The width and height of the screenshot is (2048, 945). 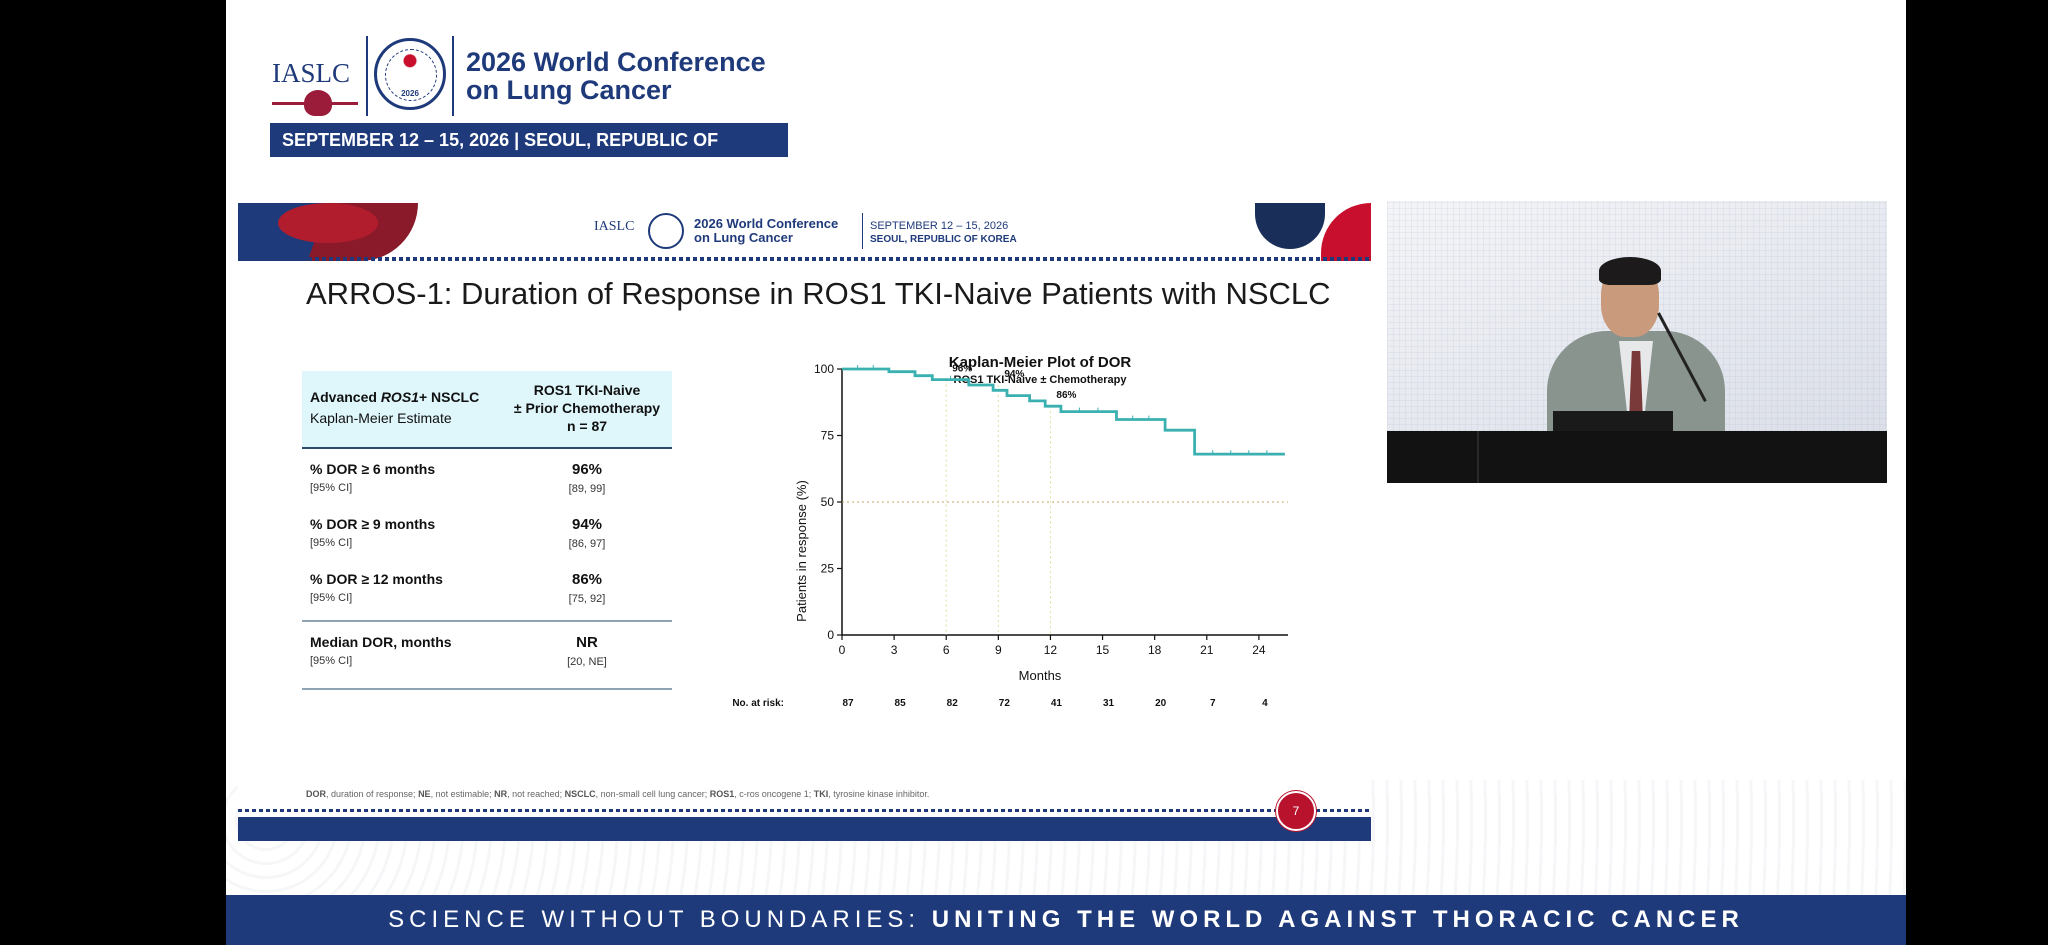 What do you see at coordinates (587, 426) in the screenshot?
I see `header-right-line3: n = 87` at bounding box center [587, 426].